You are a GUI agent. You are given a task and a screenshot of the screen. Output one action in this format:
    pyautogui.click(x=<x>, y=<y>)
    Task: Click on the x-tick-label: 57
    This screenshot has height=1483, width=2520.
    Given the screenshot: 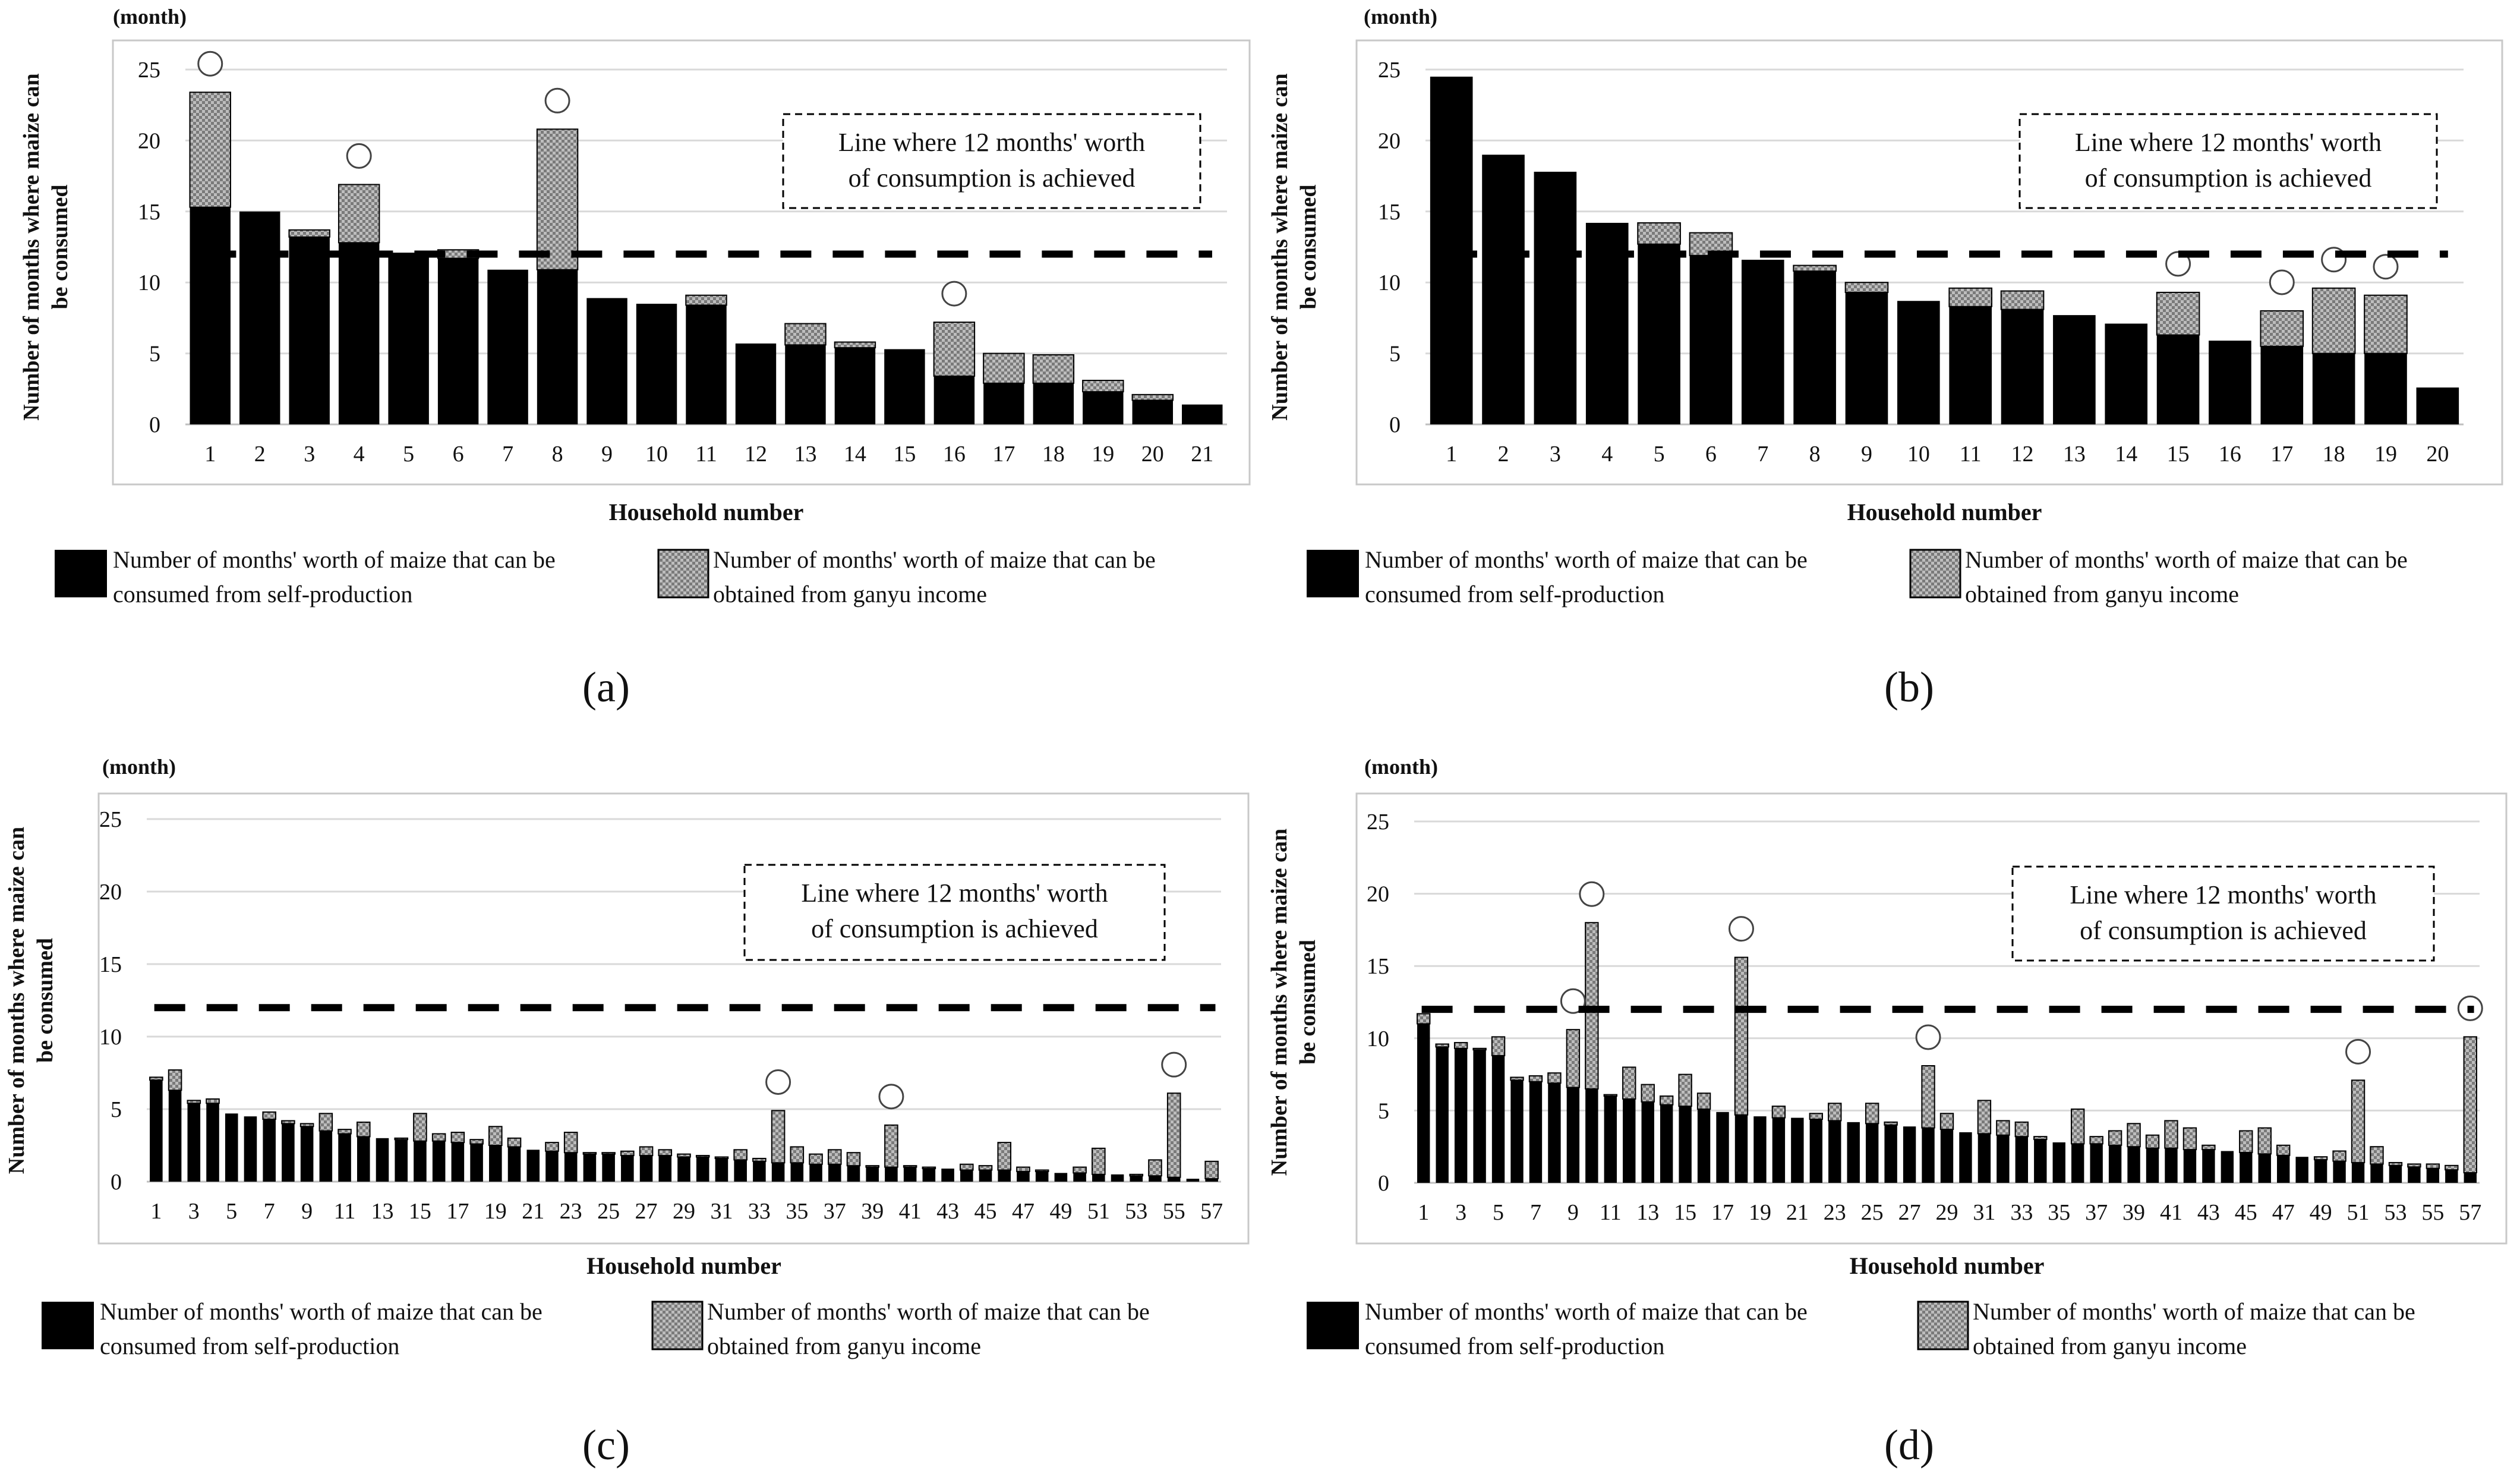 What is the action you would take?
    pyautogui.click(x=1211, y=1211)
    